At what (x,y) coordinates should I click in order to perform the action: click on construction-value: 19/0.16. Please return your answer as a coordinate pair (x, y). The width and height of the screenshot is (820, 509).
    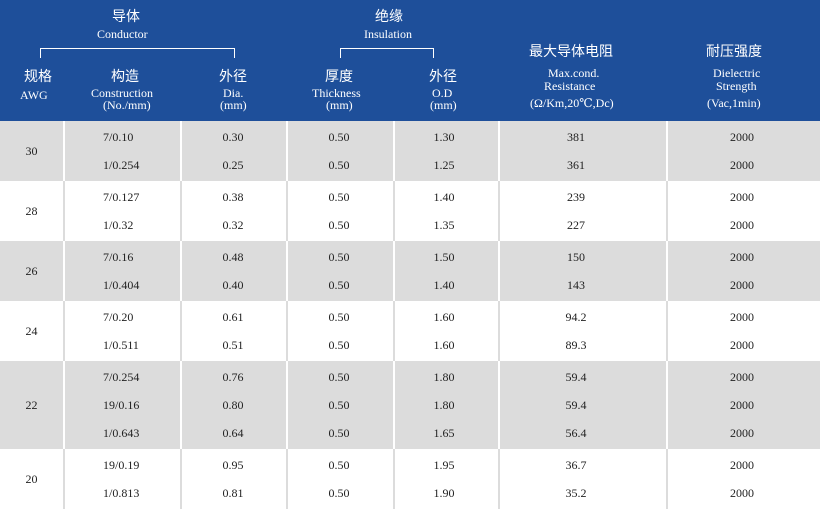
    Looking at the image, I should click on (121, 405).